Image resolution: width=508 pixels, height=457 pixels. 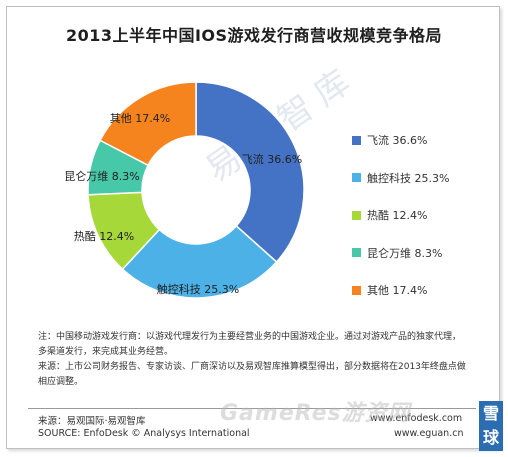 I want to click on legend-item-5: 其他 17.4%, so click(x=400, y=290).